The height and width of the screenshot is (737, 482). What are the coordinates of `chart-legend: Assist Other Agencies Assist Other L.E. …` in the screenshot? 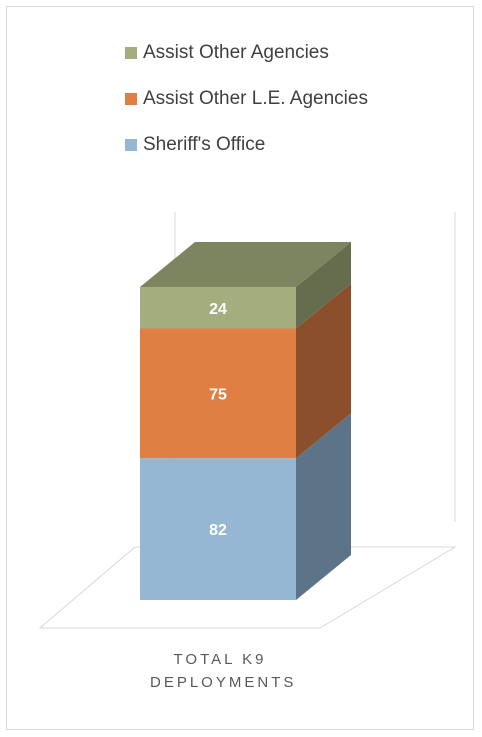 It's located at (246, 110).